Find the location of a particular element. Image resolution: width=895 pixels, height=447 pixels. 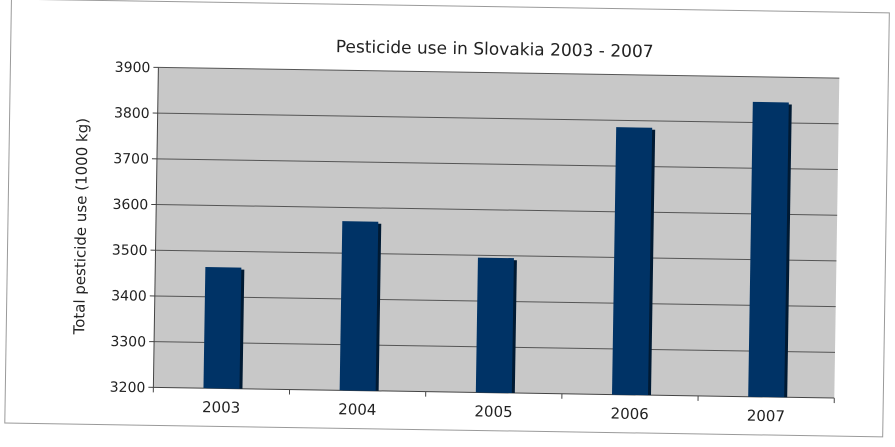

y-tick-label: 3300 is located at coordinates (128, 342).